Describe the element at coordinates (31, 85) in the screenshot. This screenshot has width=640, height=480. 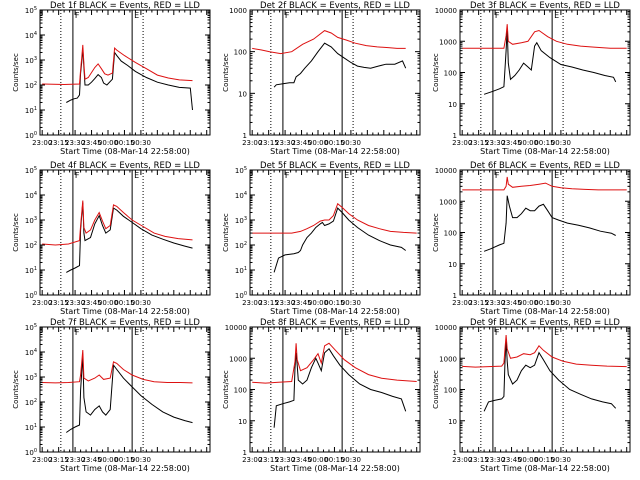
I see `y-tick-label: 10²` at that location.